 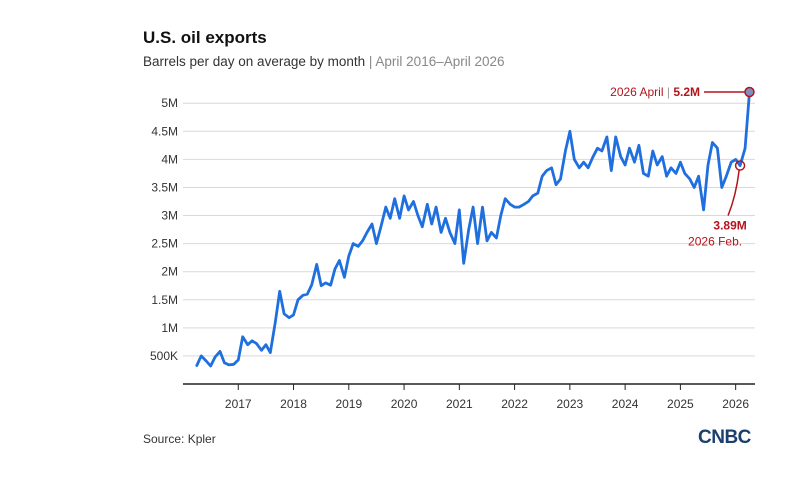 I want to click on subtitle-range: April 2016–April 2026, so click(x=440, y=61).